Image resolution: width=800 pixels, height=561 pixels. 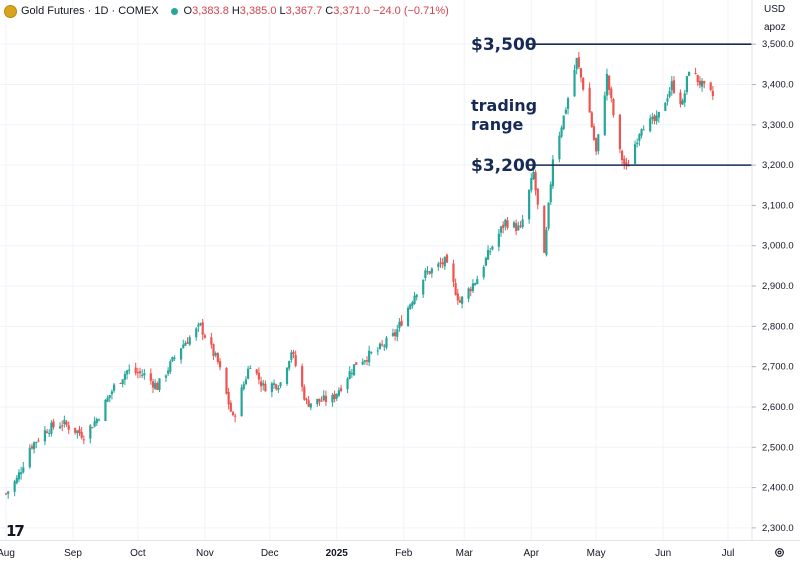 I want to click on tradingview-logo: 17, so click(x=15, y=531).